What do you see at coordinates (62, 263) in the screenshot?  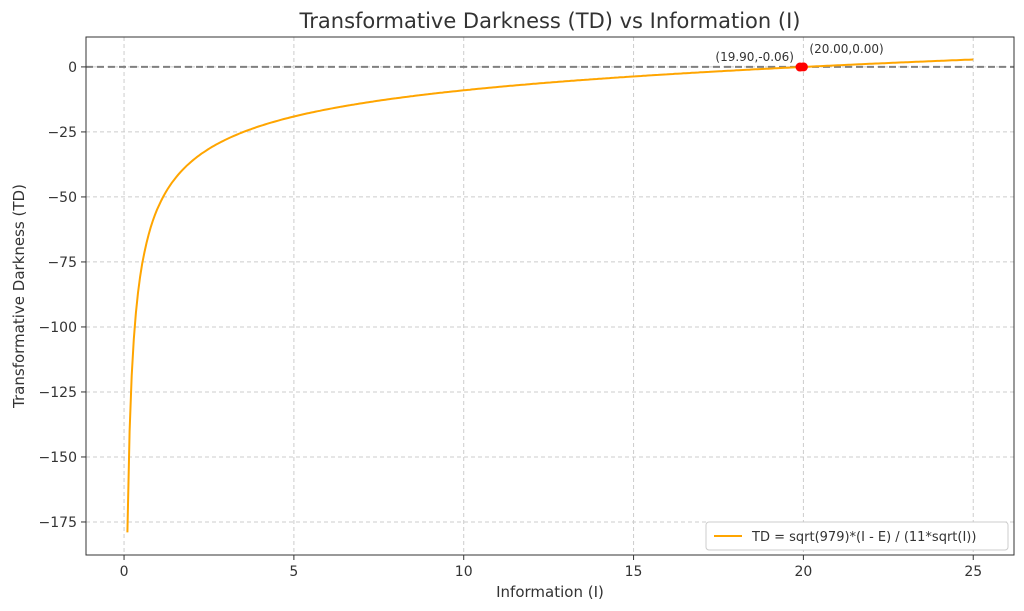 I see `y-tick-label: −75` at bounding box center [62, 263].